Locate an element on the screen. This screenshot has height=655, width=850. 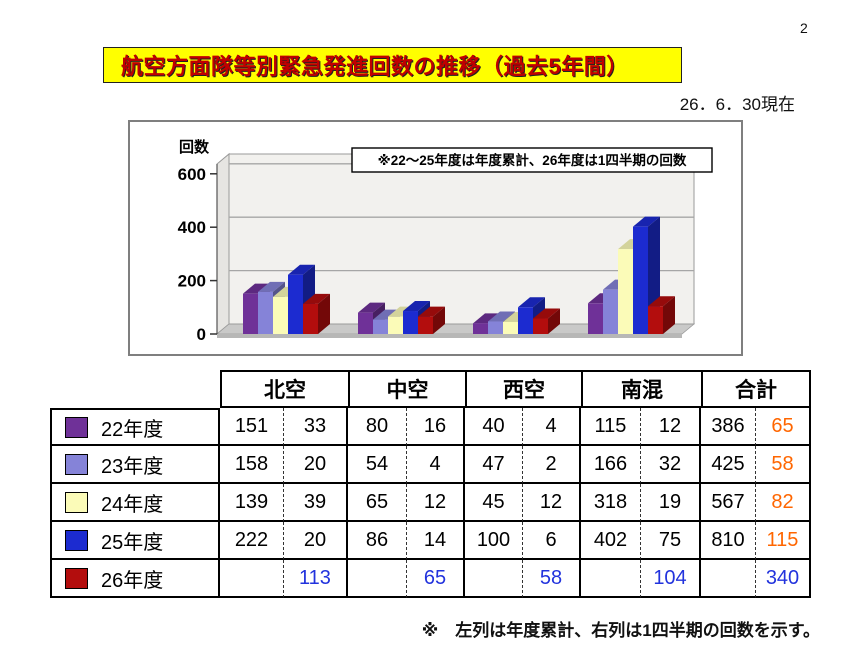
table-cell: 318 is located at coordinates (611, 503).